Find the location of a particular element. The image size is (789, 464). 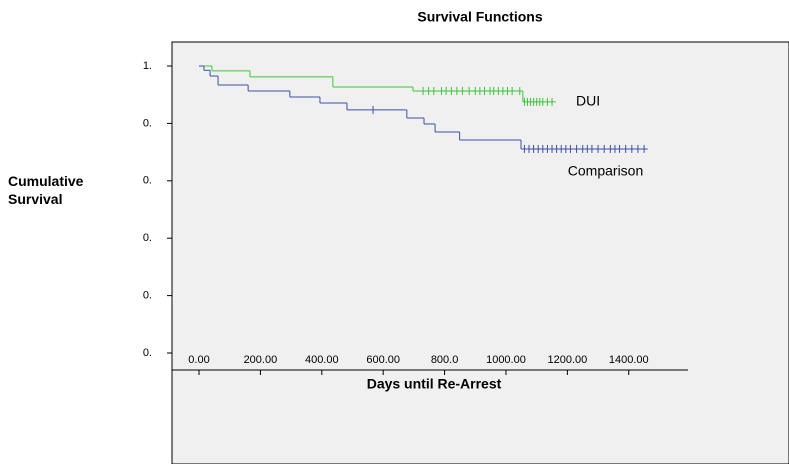

y-axis-label-box: Cumulative Survival is located at coordinates (46, 190).